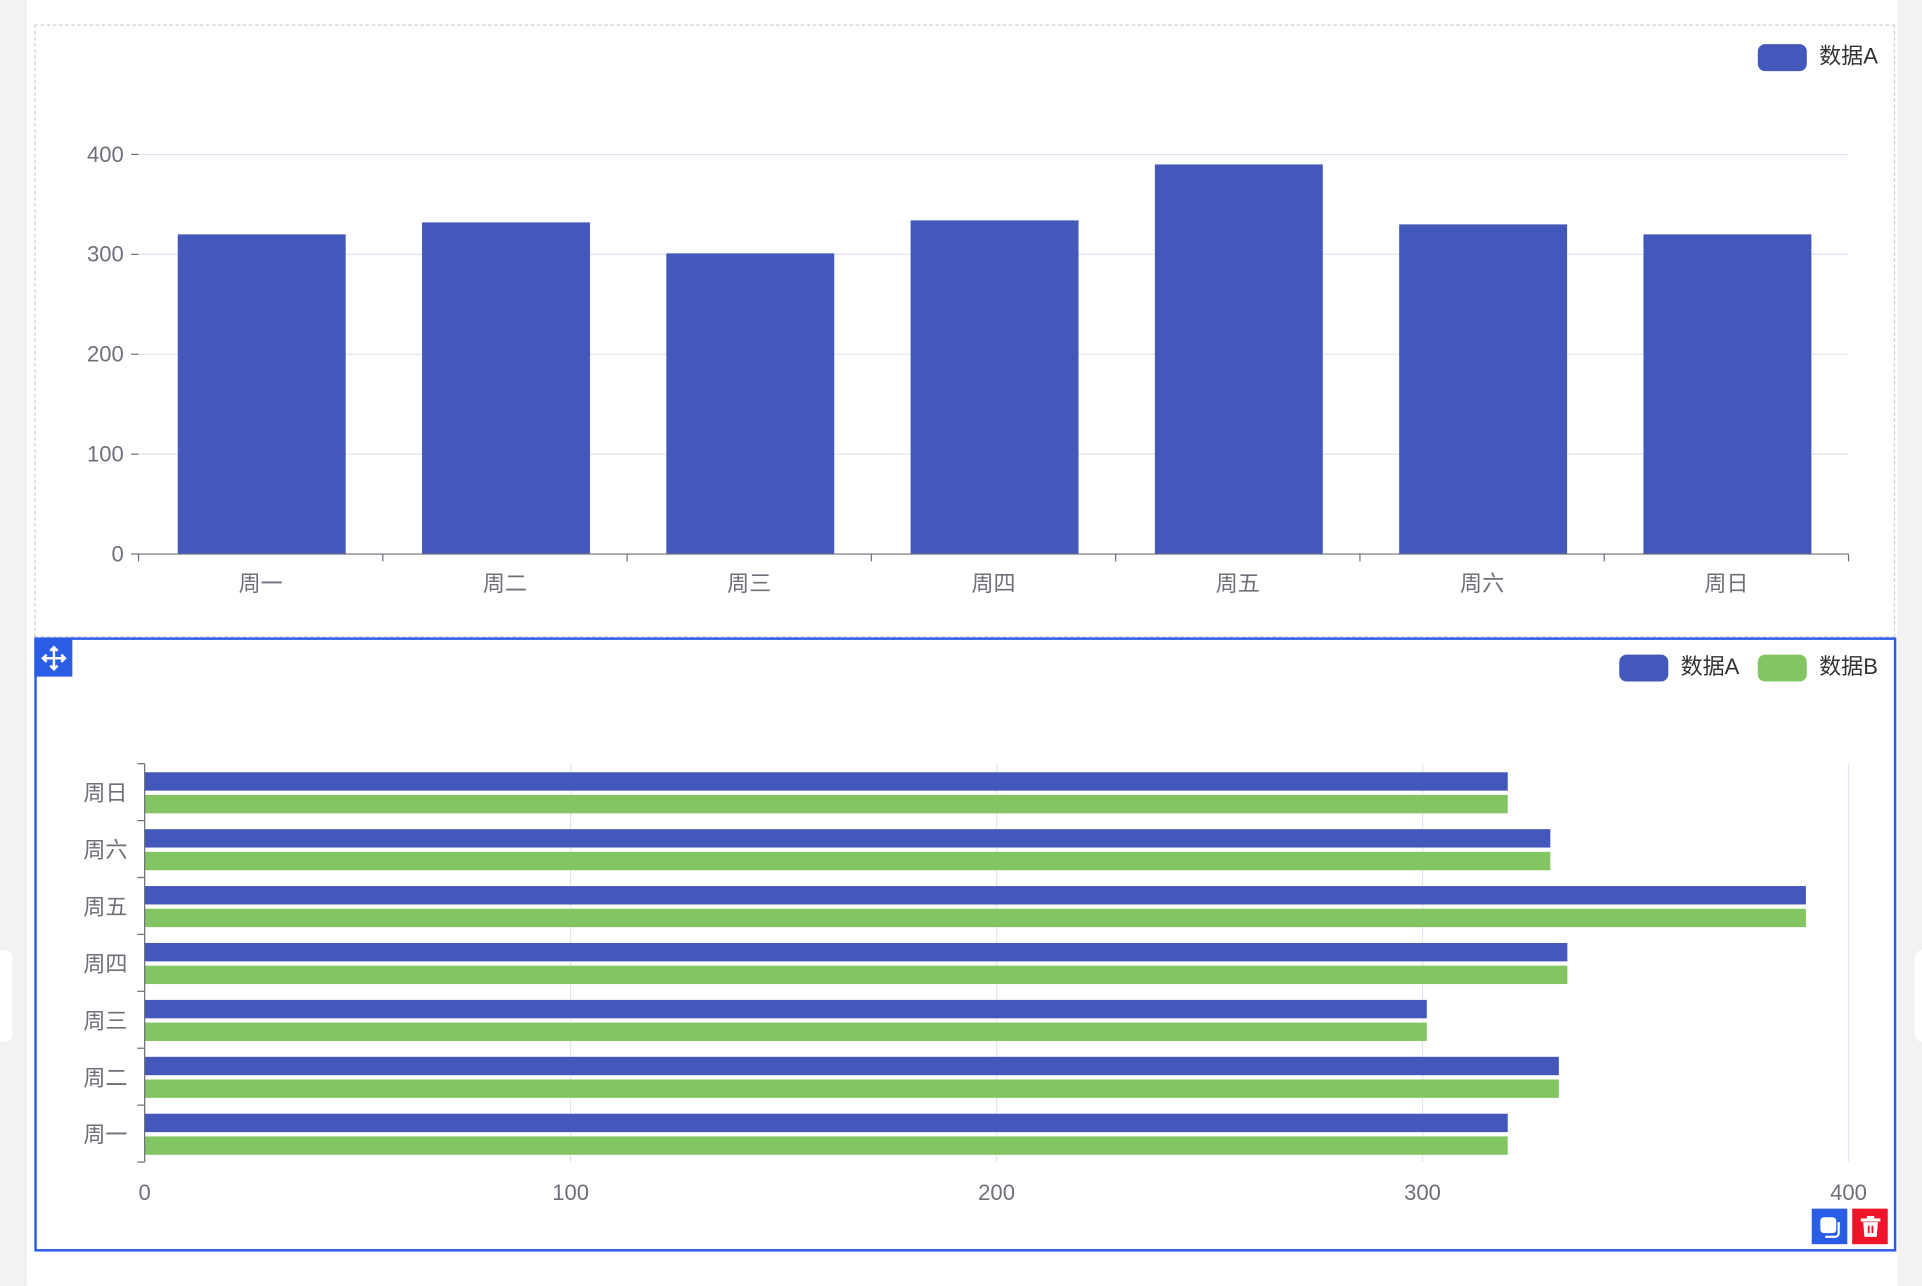 The image size is (1922, 1286). Describe the element at coordinates (1238, 583) in the screenshot. I see `x-tick-label: 周五` at that location.